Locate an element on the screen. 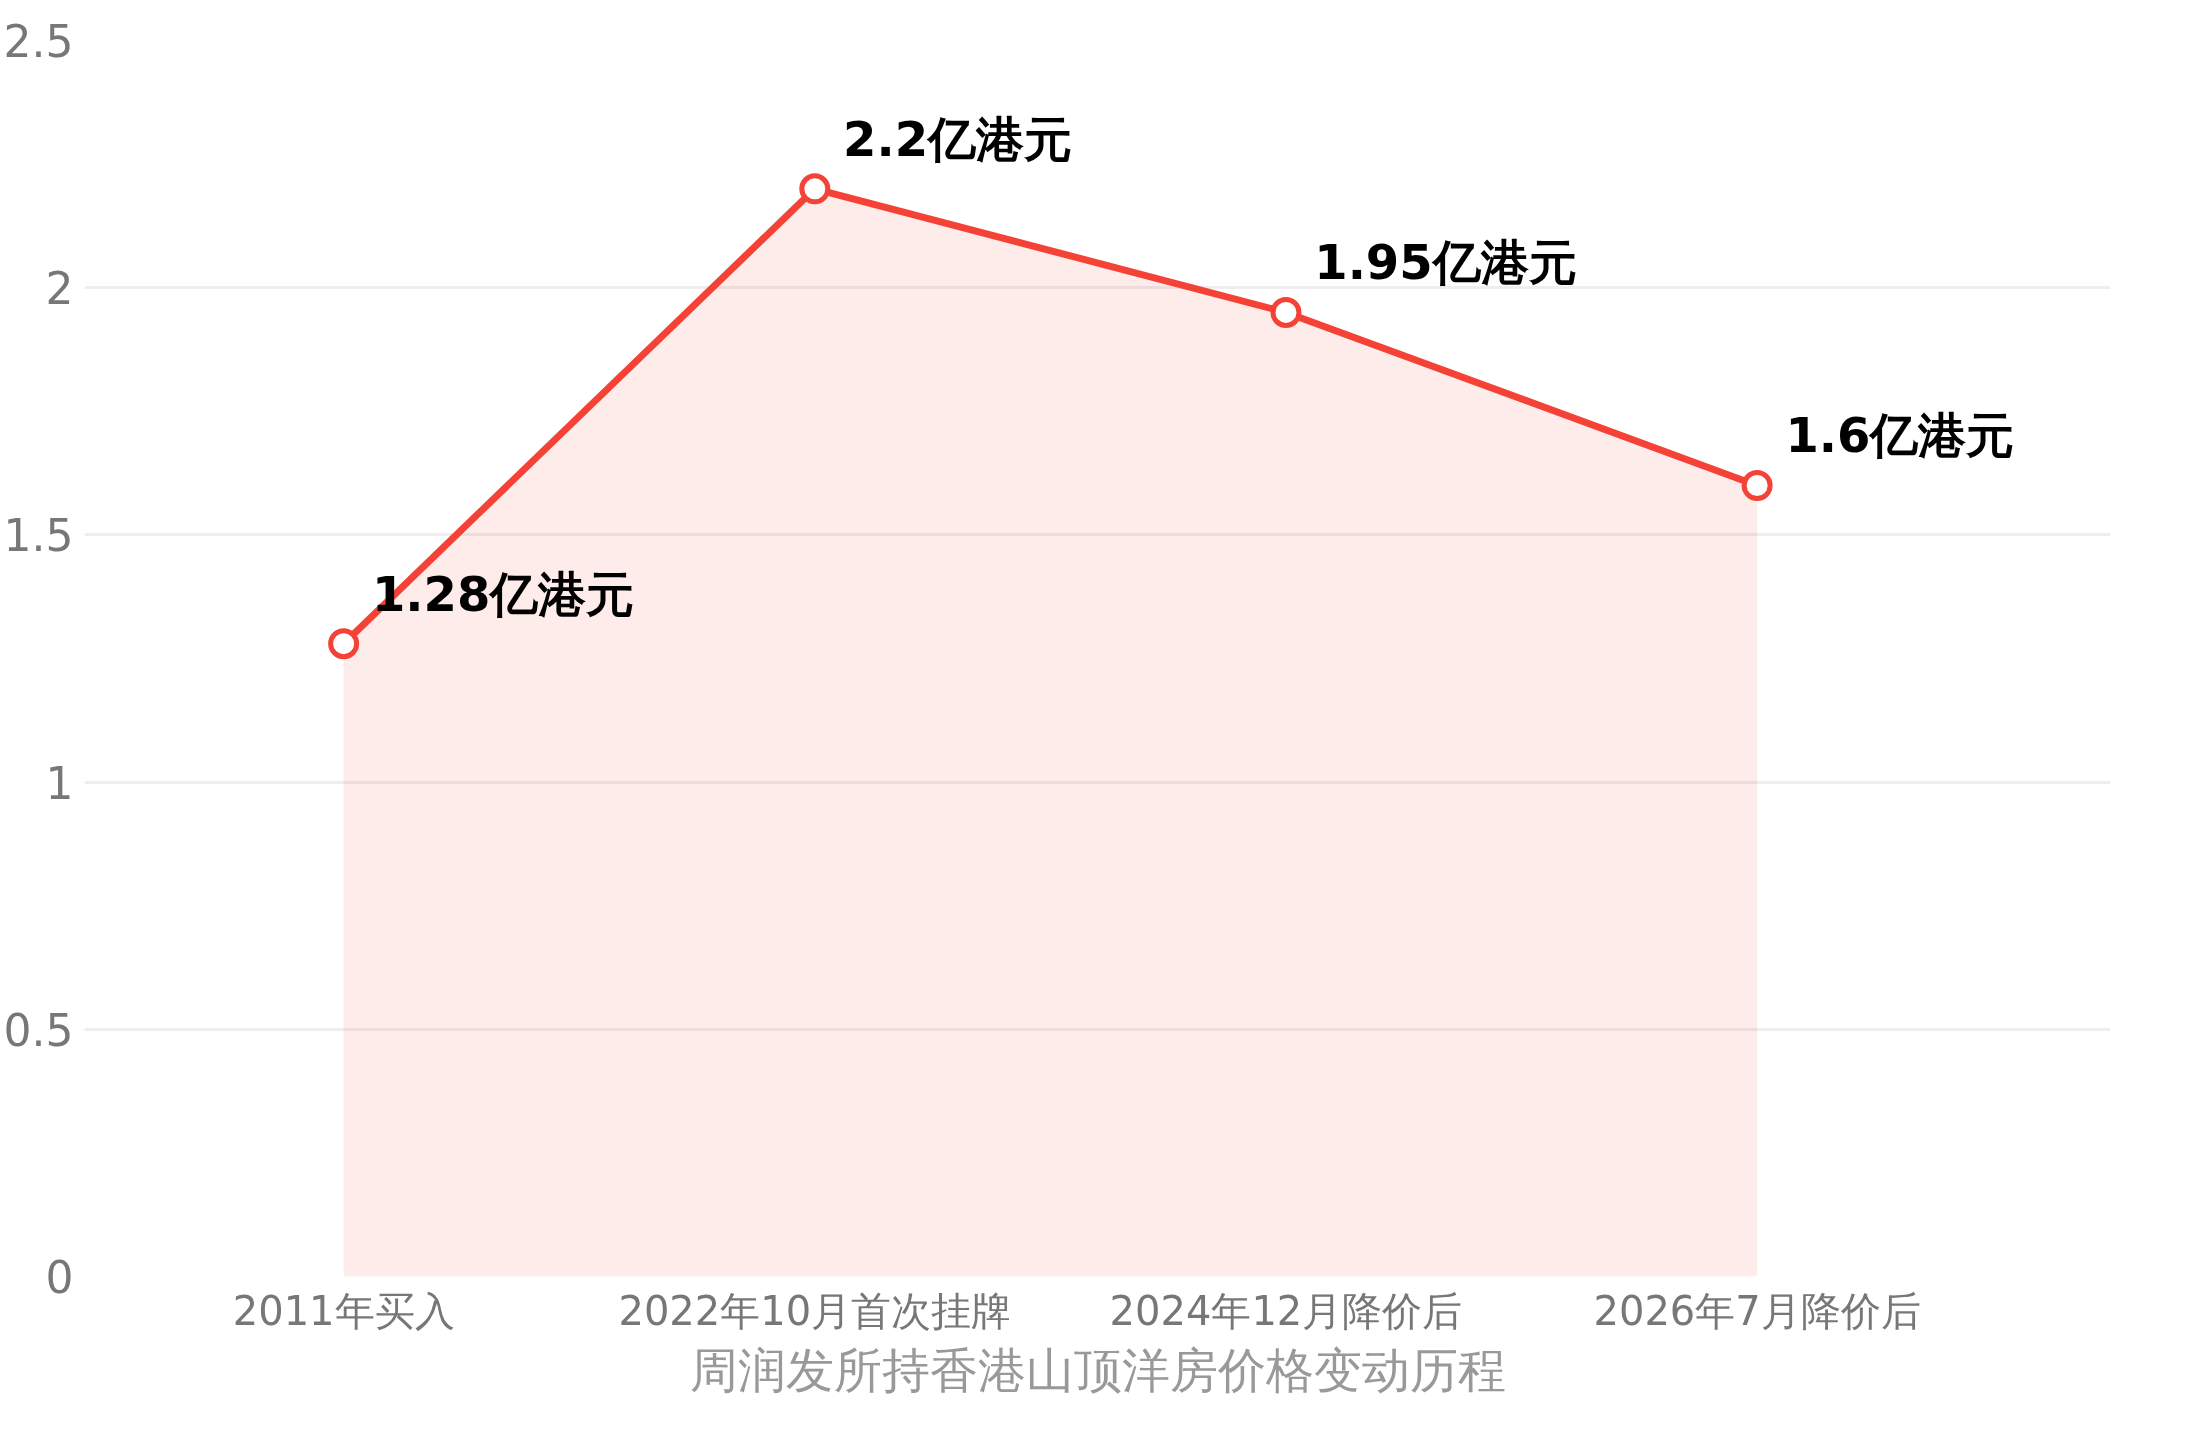 The width and height of the screenshot is (2203, 1447). x-tick-label: 2026年7月降价后 is located at coordinates (1757, 1310).